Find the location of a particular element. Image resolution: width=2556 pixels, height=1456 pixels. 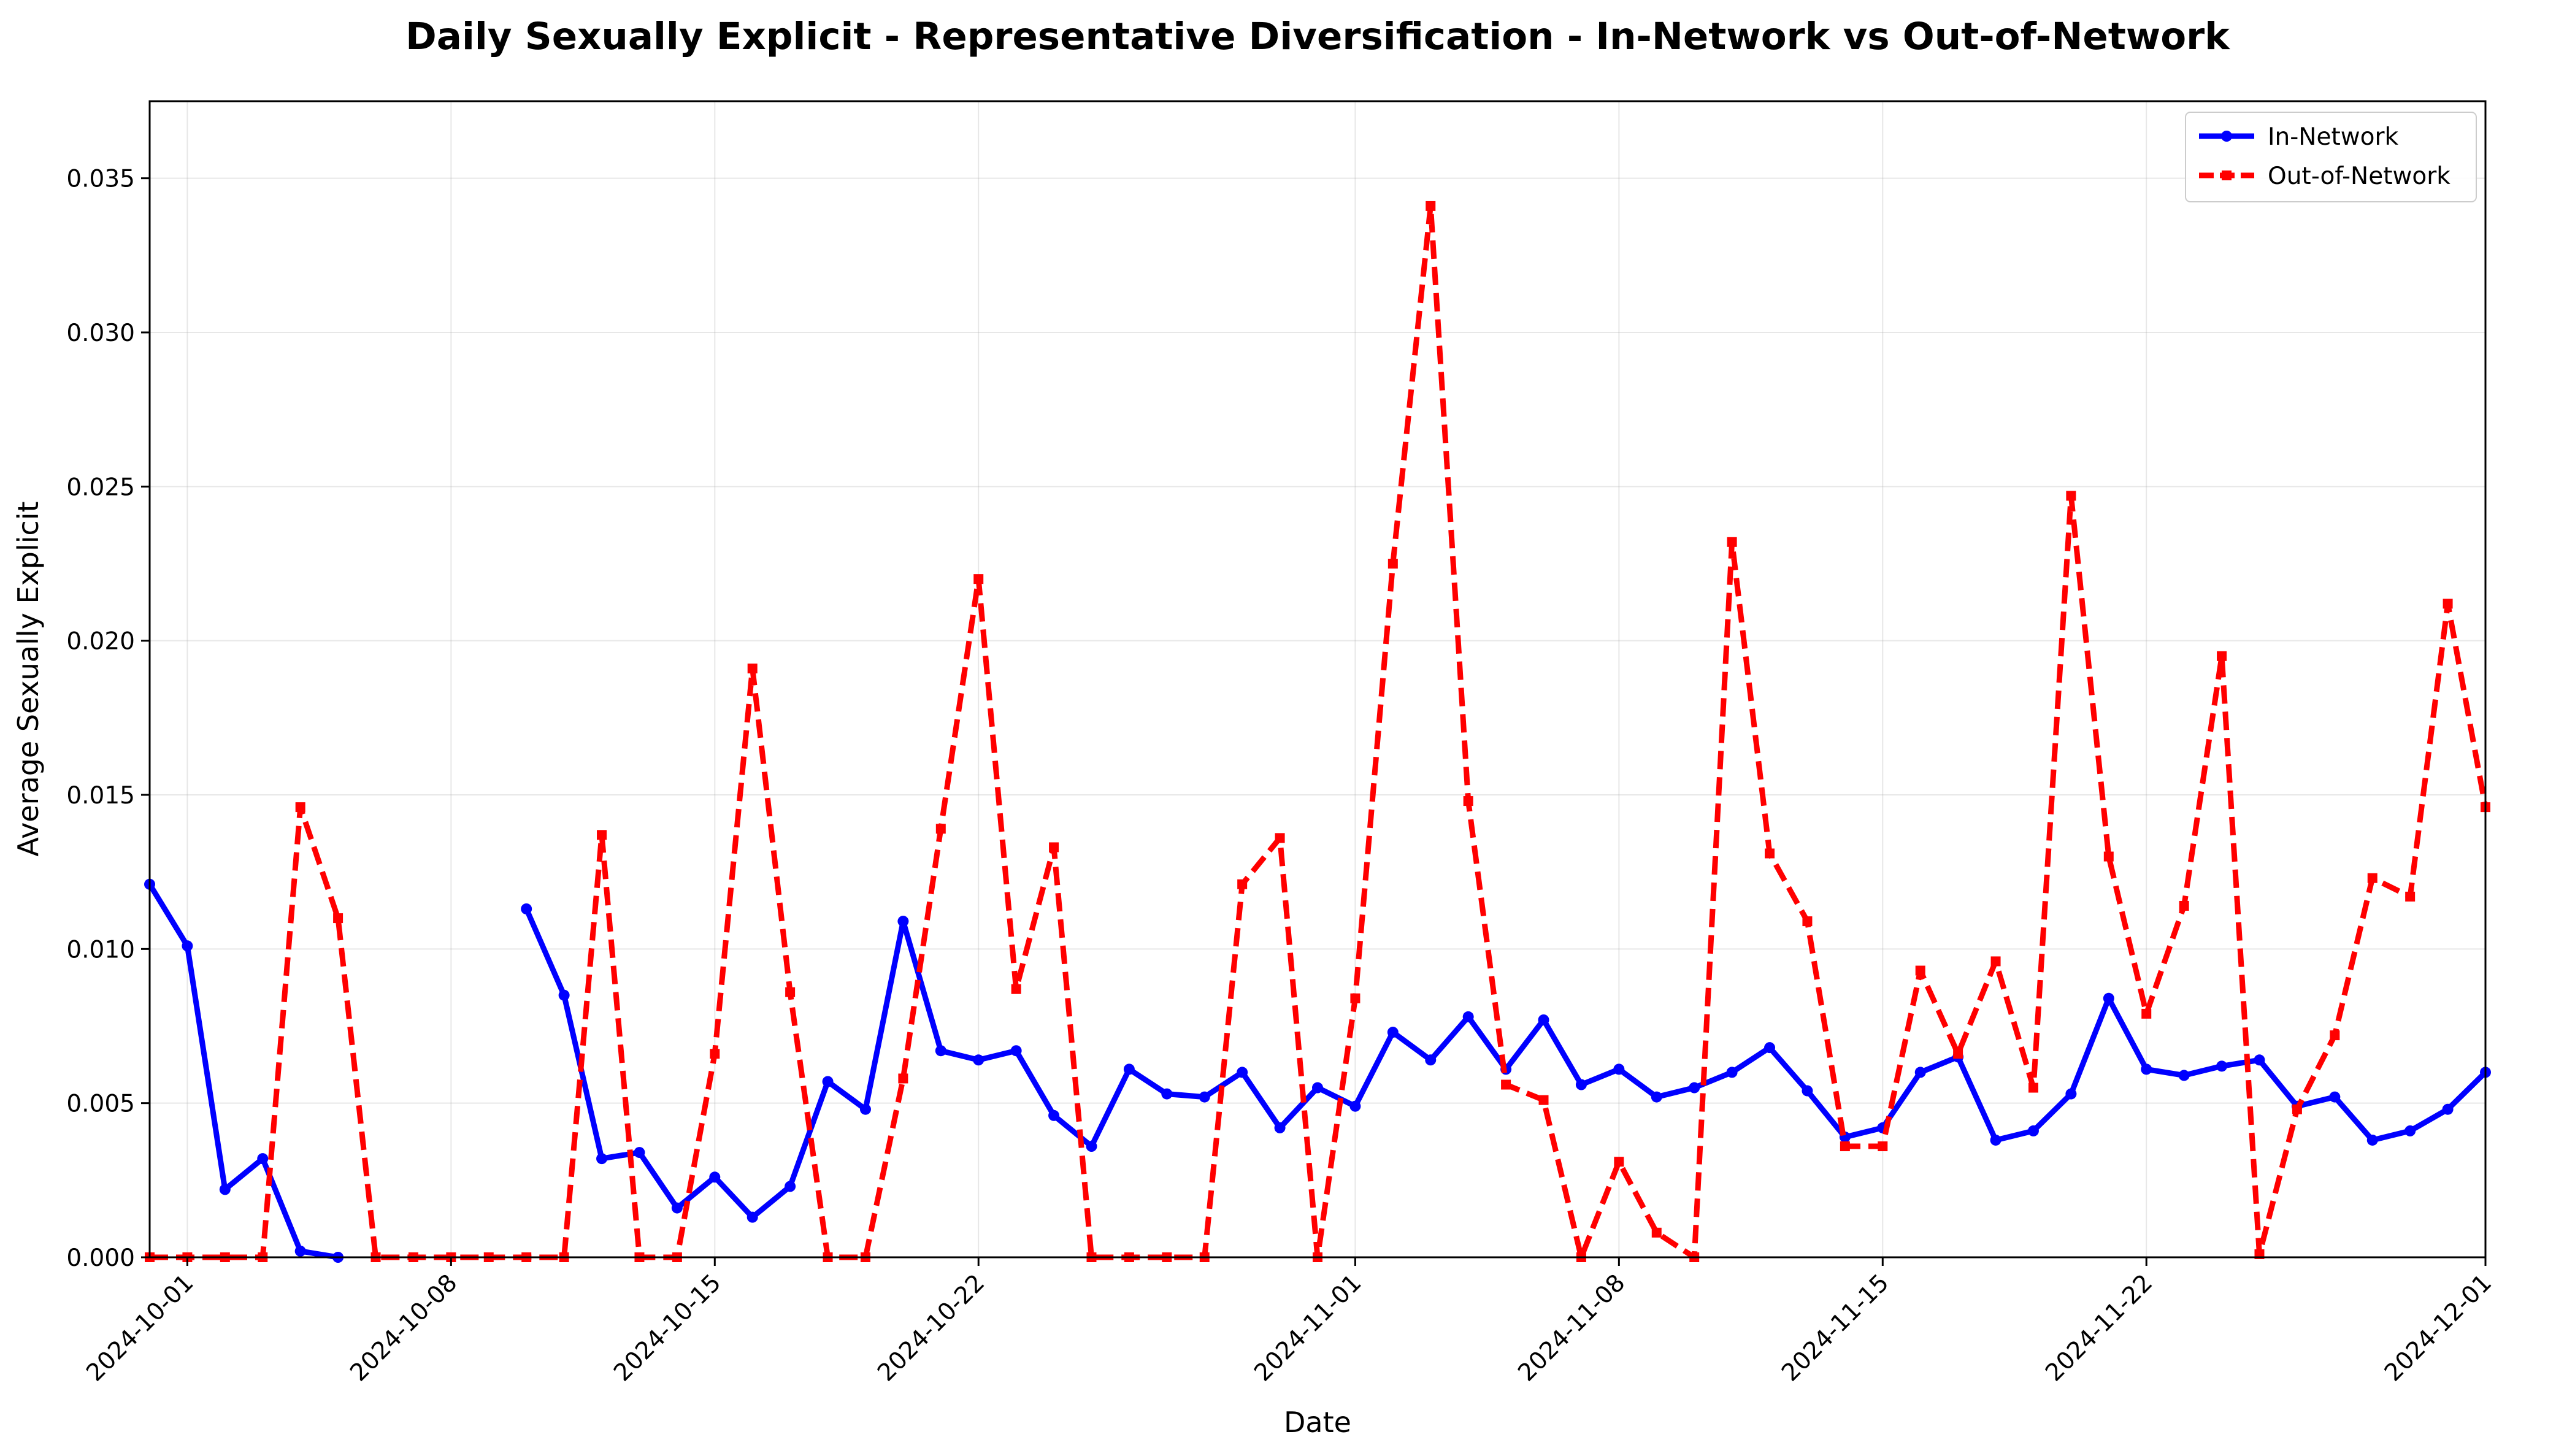

y-axis-label: Average Sexually Explicit is located at coordinates (28, 678).